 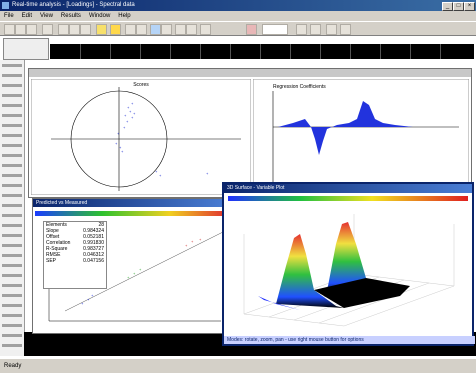 I want to click on status-bar: Ready, so click(x=238, y=365).